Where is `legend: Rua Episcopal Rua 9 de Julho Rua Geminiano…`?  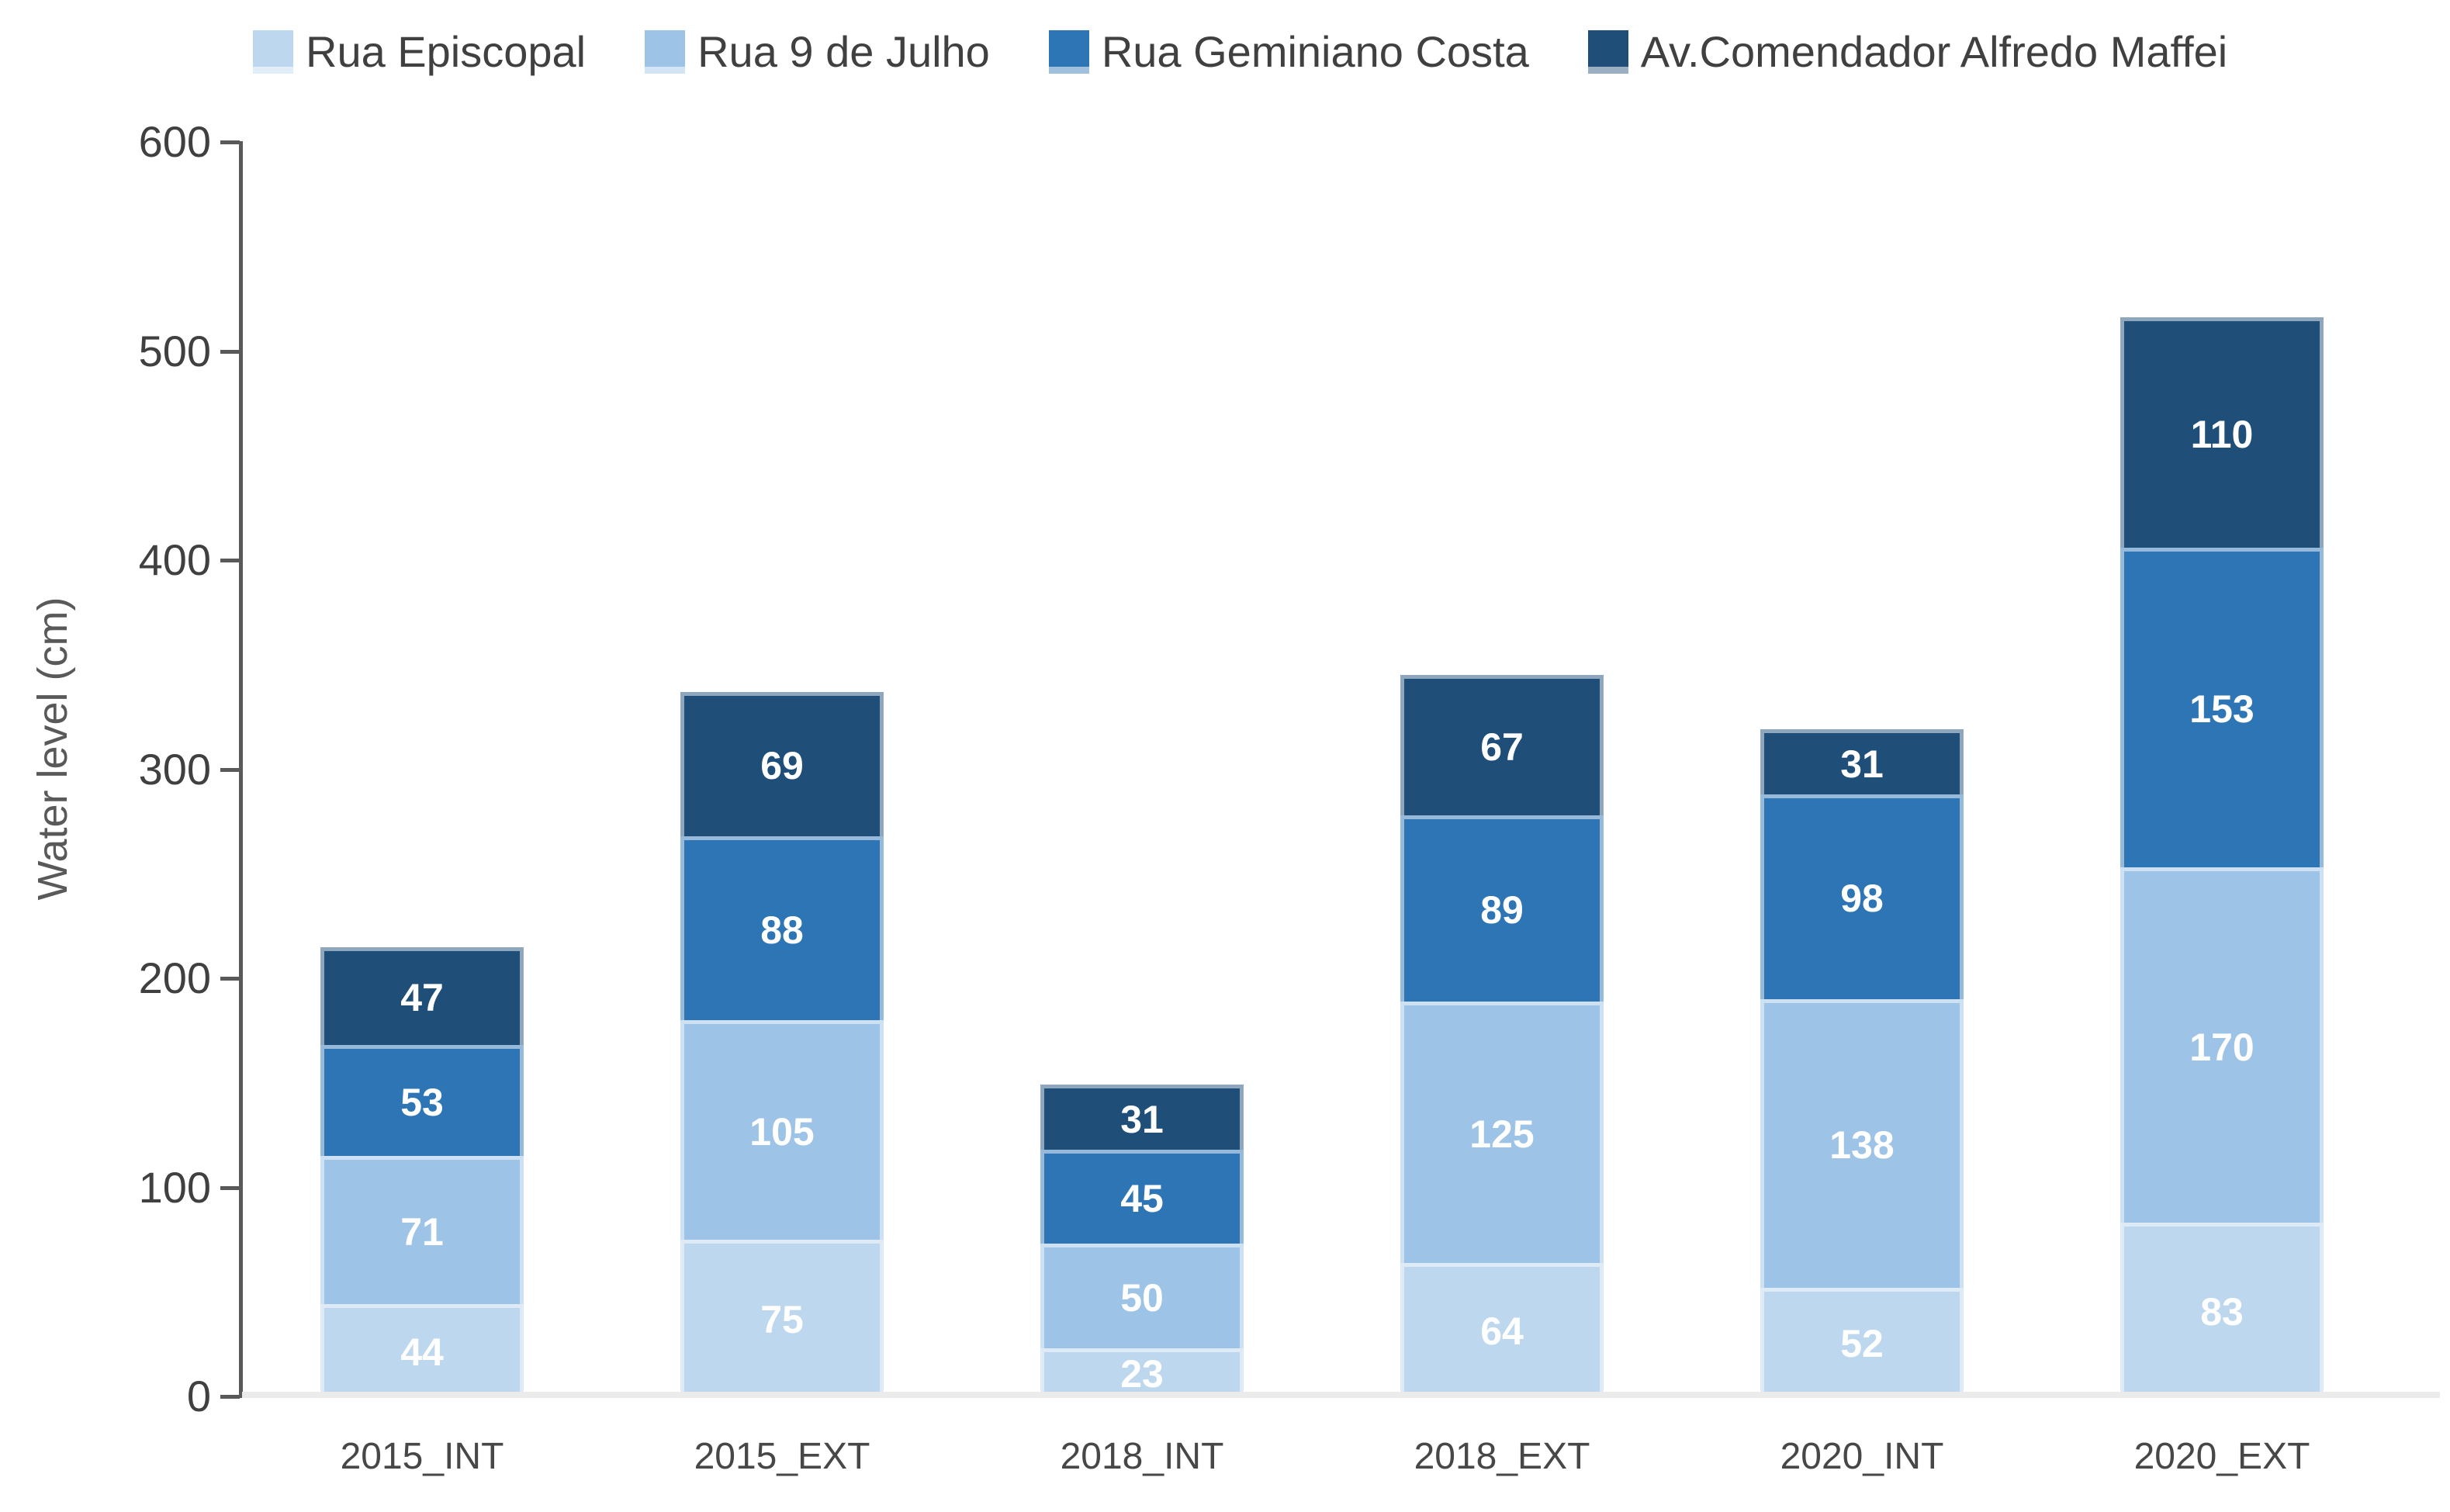
legend: Rua Episcopal Rua 9 de Julho Rua Geminiano… is located at coordinates (1240, 51).